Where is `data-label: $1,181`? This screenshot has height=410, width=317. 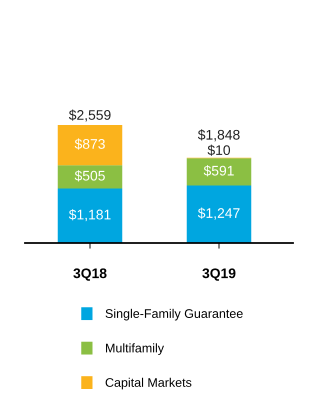 data-label: $1,181 is located at coordinates (89, 215).